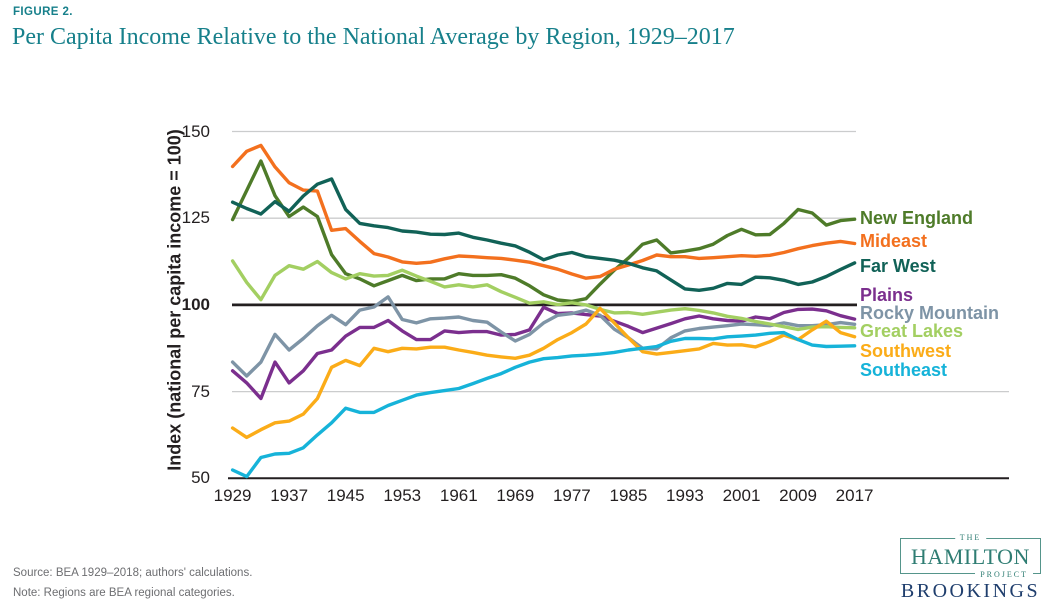 The width and height of the screenshot is (1048, 611). Describe the element at coordinates (970, 591) in the screenshot. I see `brookings-logo-text: BROOKINGS` at that location.